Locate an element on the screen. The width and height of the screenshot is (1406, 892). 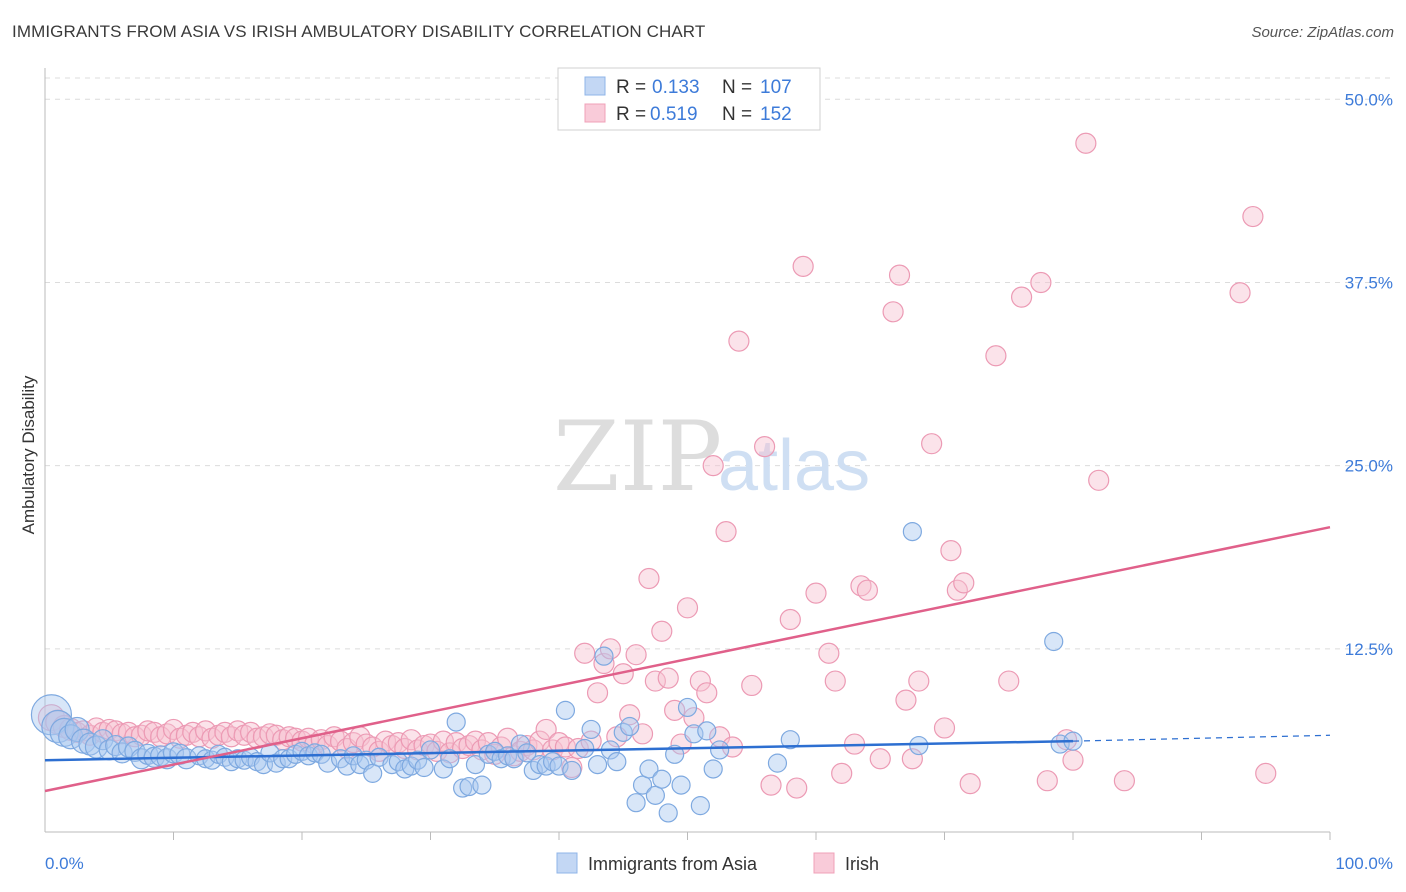
legend-swatch-blue is located at coordinates (595, 86).